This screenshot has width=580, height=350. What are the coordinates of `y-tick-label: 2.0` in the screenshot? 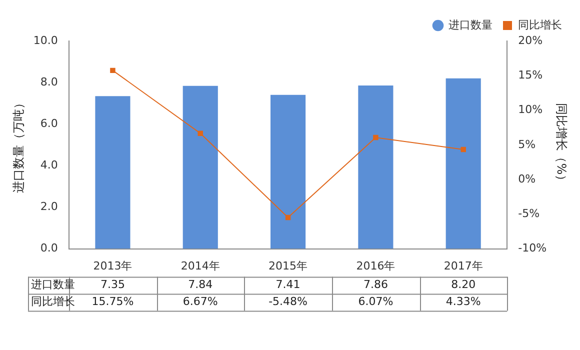 It's located at (49, 207).